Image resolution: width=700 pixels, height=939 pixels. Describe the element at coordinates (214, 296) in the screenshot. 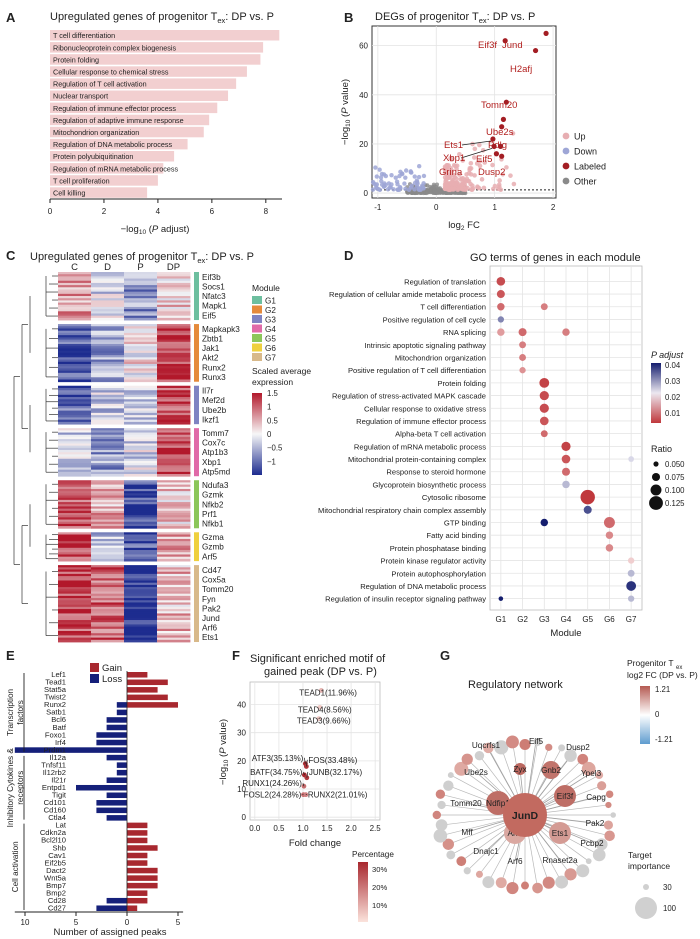

I see `gene-name-Nfatc3: Nfatc3` at that location.